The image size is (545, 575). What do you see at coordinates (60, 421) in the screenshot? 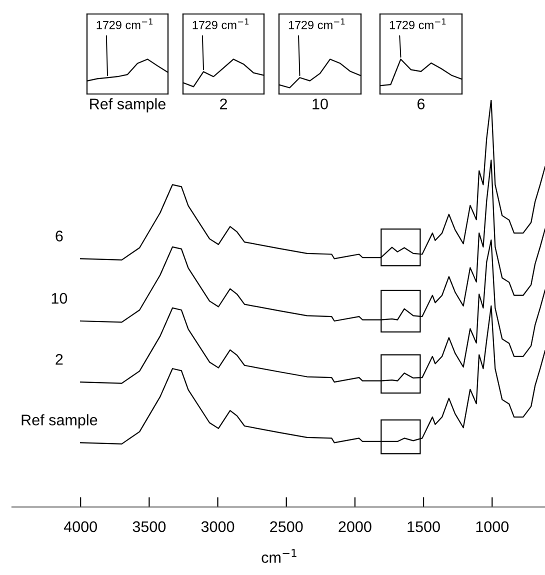
I see `series-label: Ref sample` at bounding box center [60, 421].